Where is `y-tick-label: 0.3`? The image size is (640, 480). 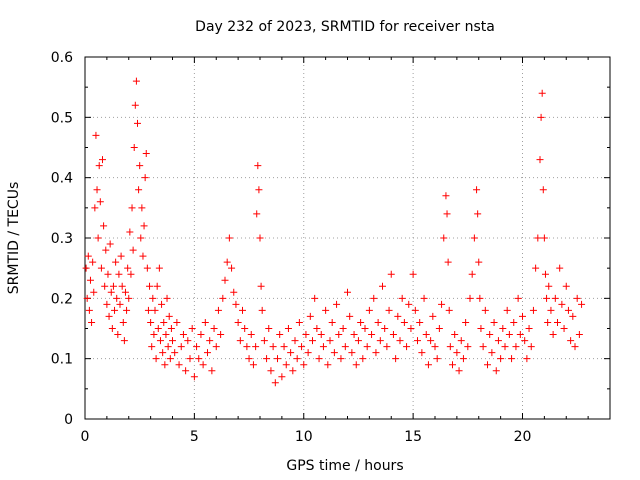 y-tick-label: 0.3 is located at coordinates (62, 239).